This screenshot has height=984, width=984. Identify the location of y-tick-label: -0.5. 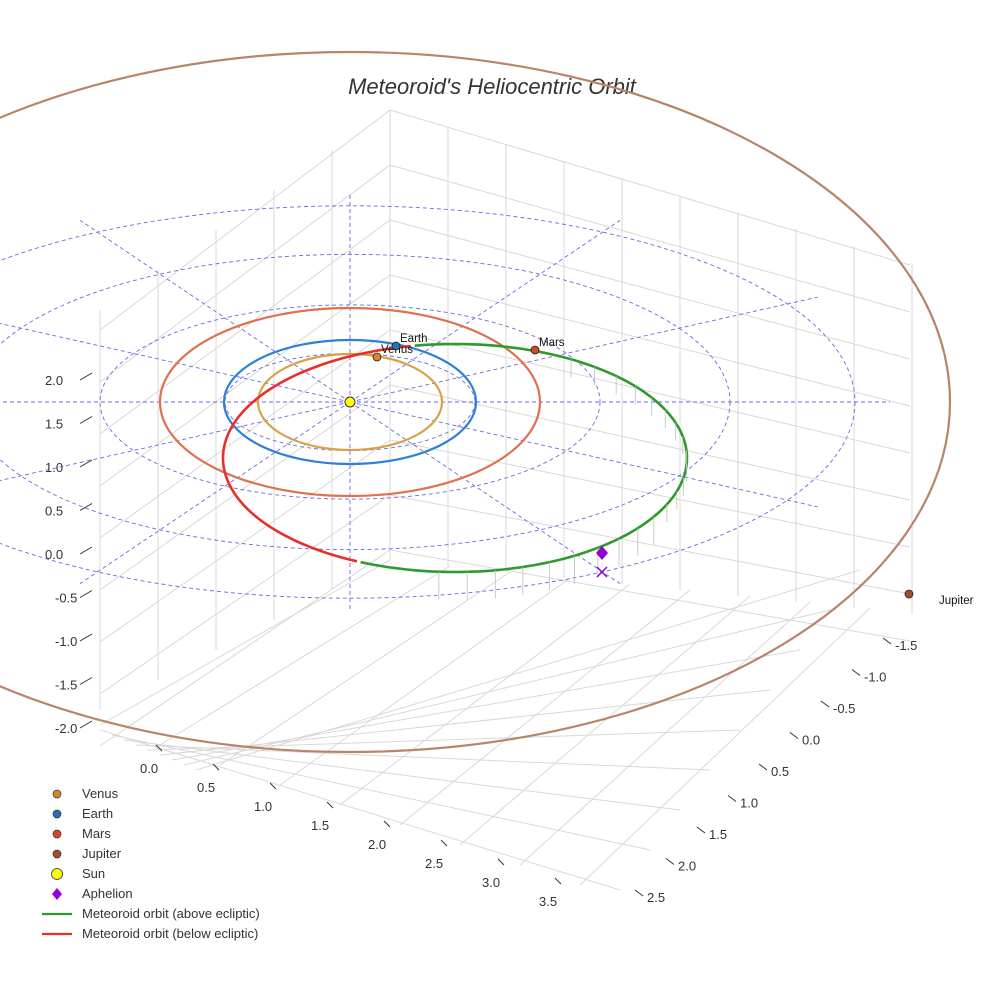
(844, 708).